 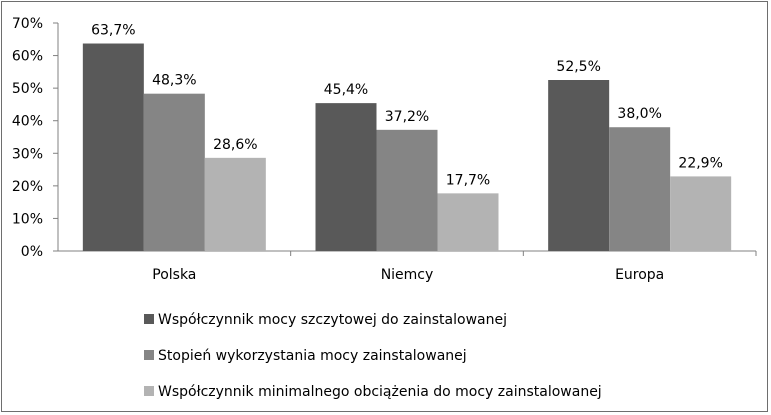 What do you see at coordinates (32, 252) in the screenshot?
I see `y-tick-label: 0%` at bounding box center [32, 252].